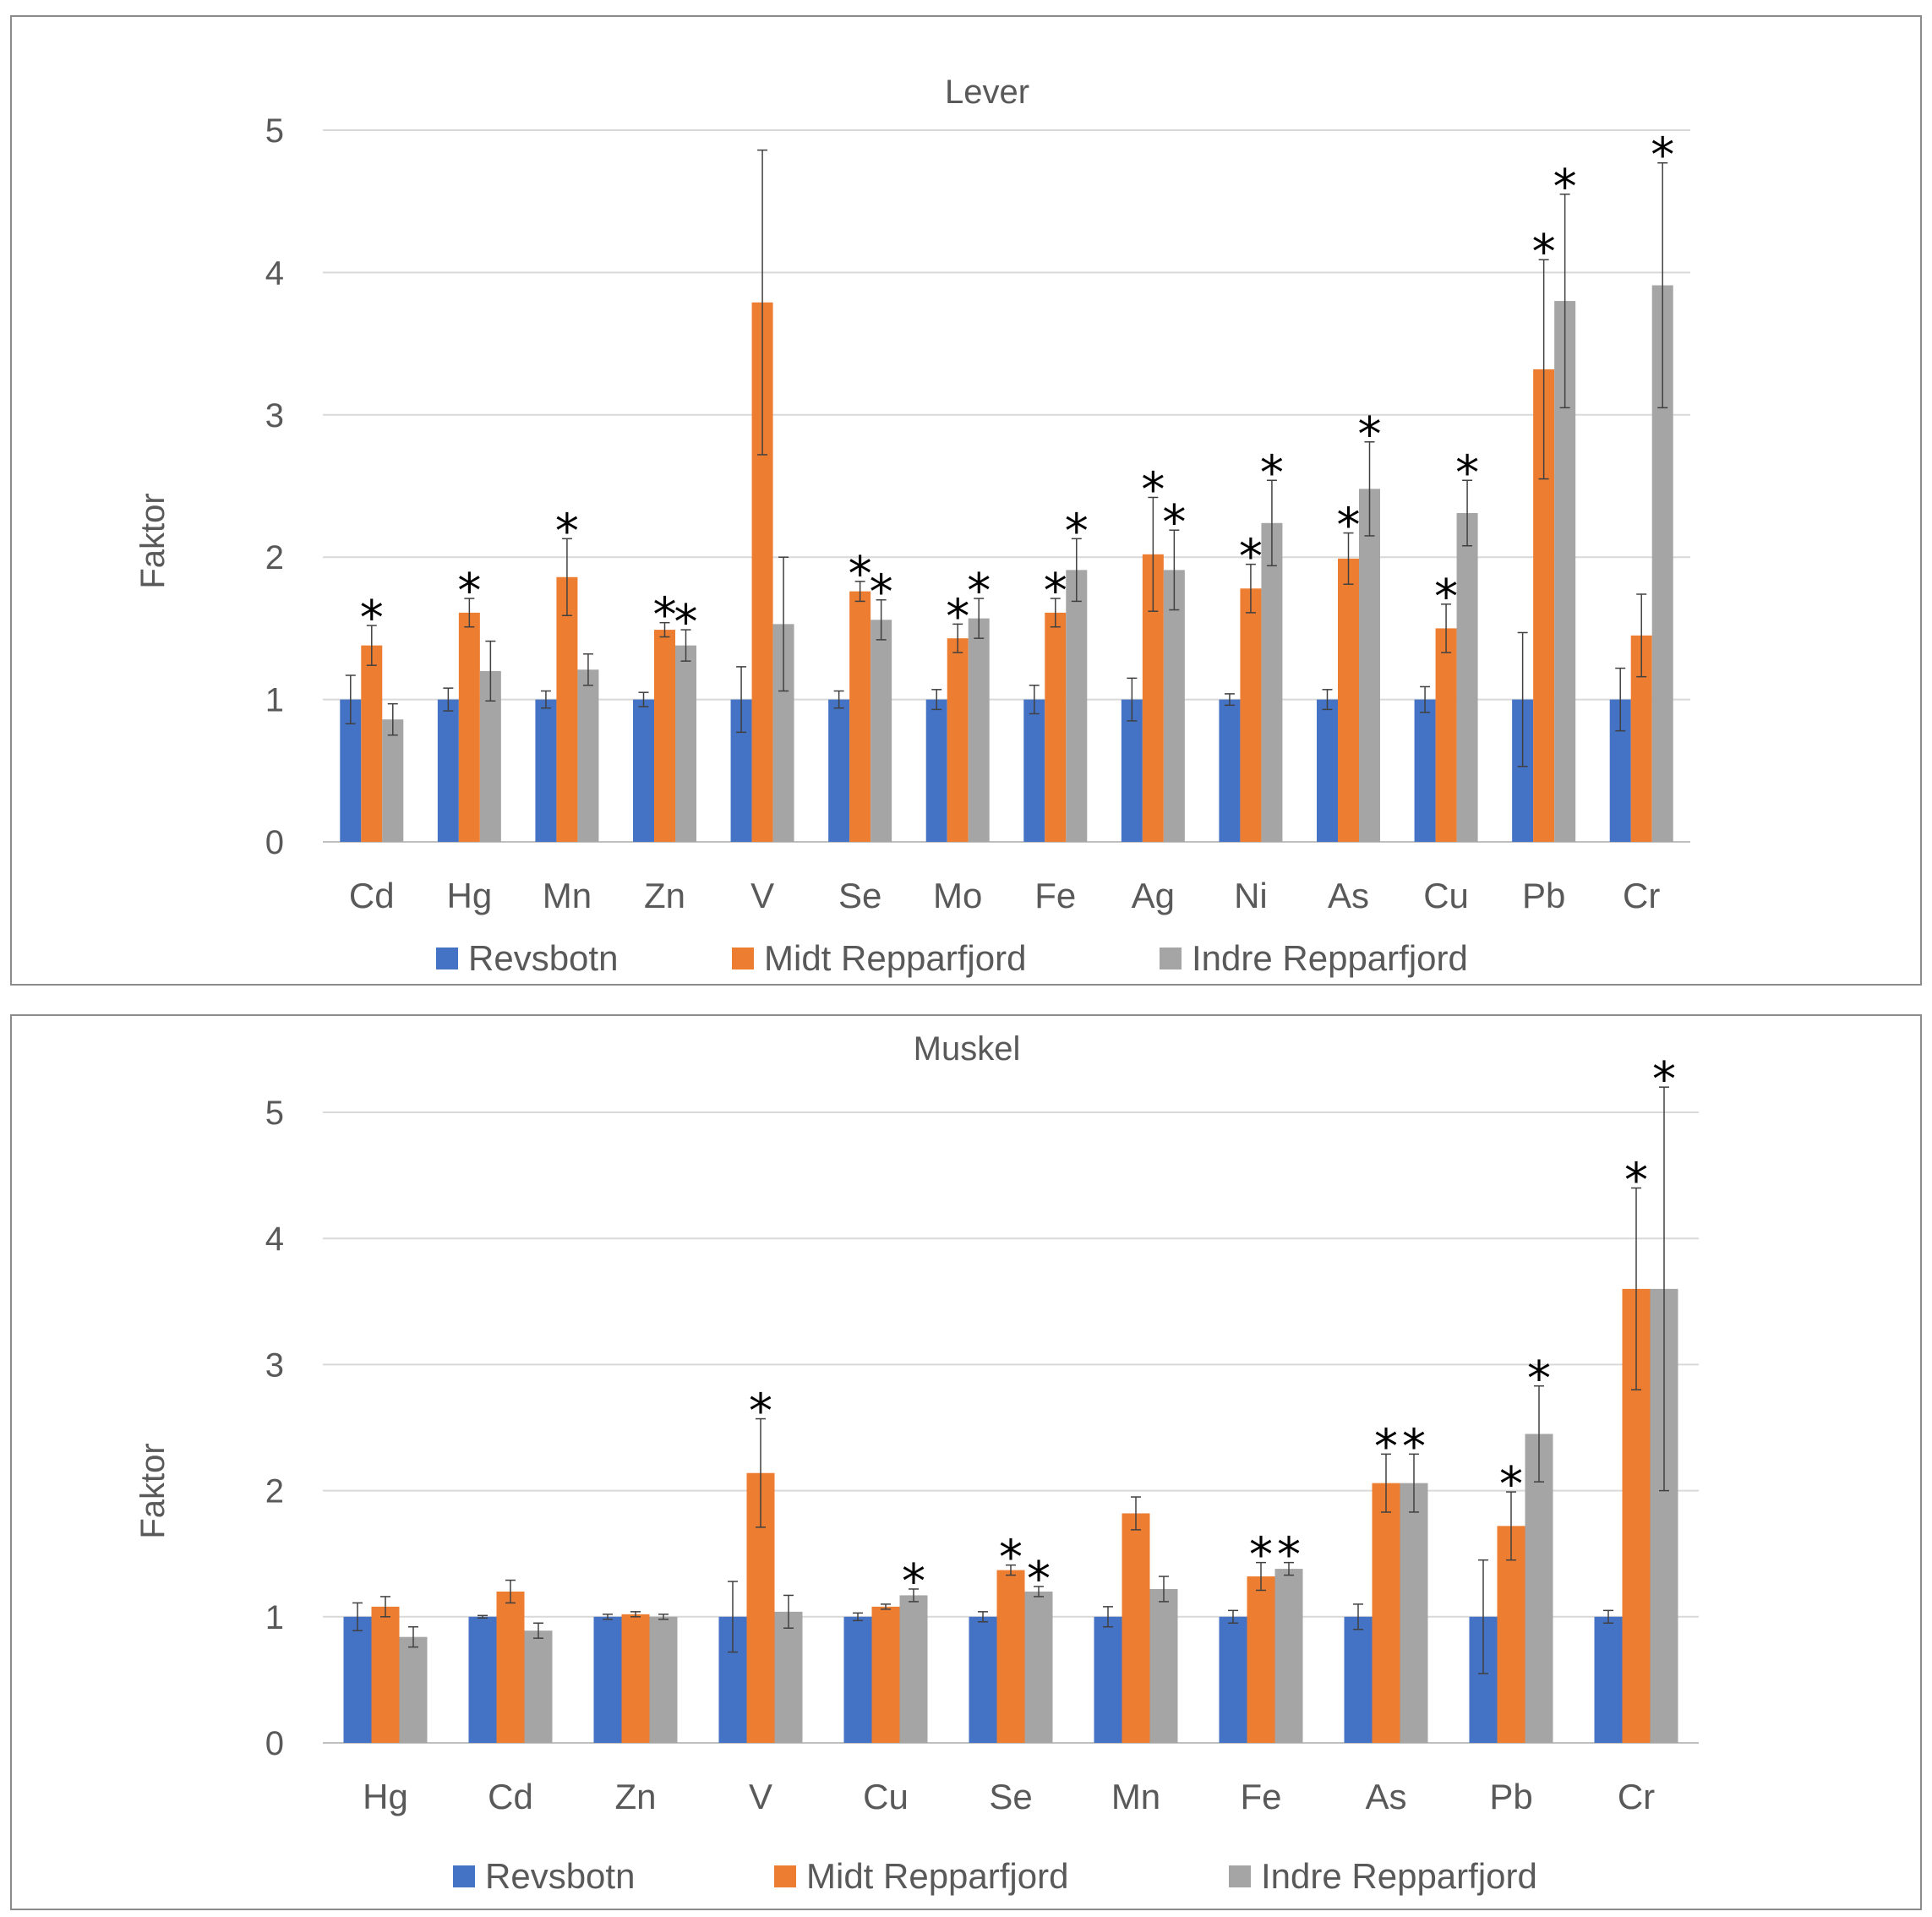 This screenshot has width=1932, height=1917. Describe the element at coordinates (385, 1796) in the screenshot. I see `x-category-label: Hg` at that location.